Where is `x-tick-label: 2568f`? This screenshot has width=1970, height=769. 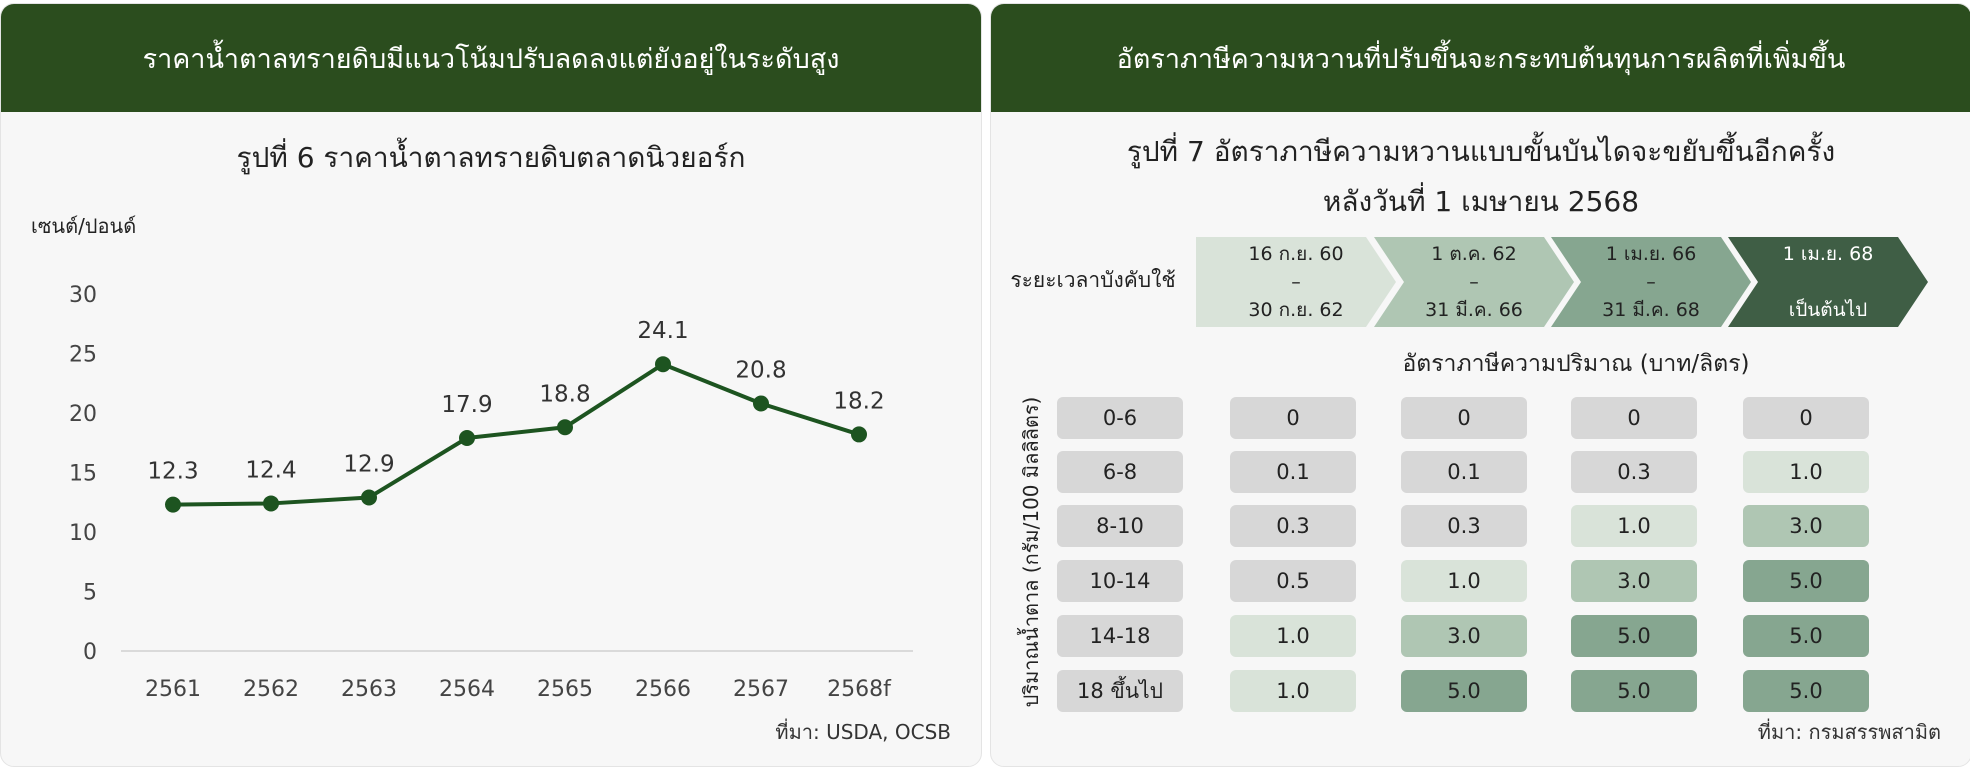
x-tick-label: 2568f is located at coordinates (859, 689).